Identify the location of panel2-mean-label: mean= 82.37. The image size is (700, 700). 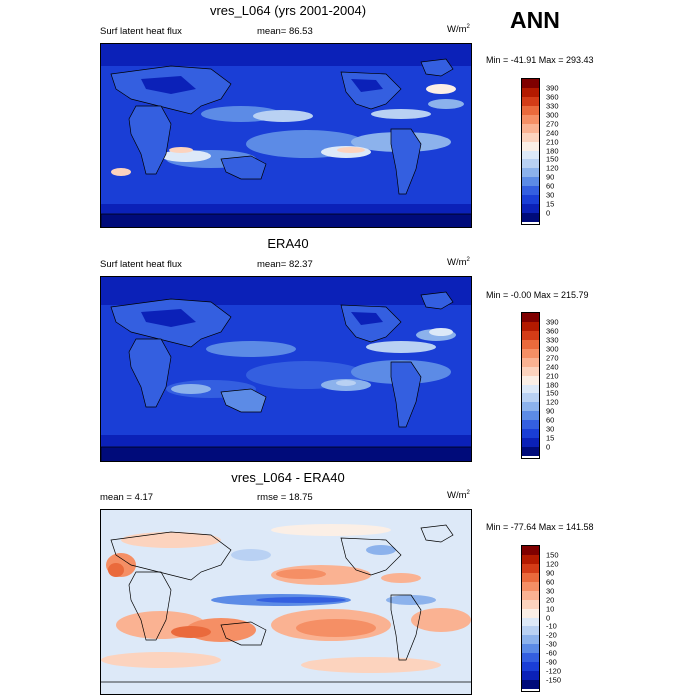
(285, 264).